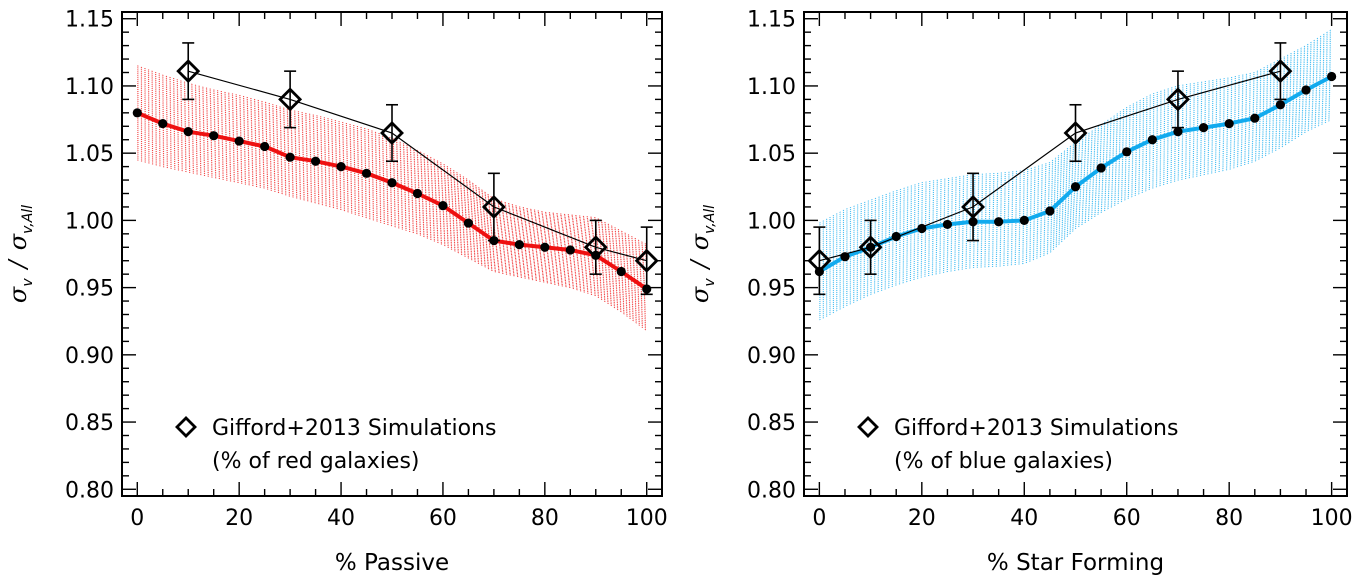 Image resolution: width=1369 pixels, height=580 pixels. What do you see at coordinates (771, 423) in the screenshot?
I see `y-tick-label: 0.85` at bounding box center [771, 423].